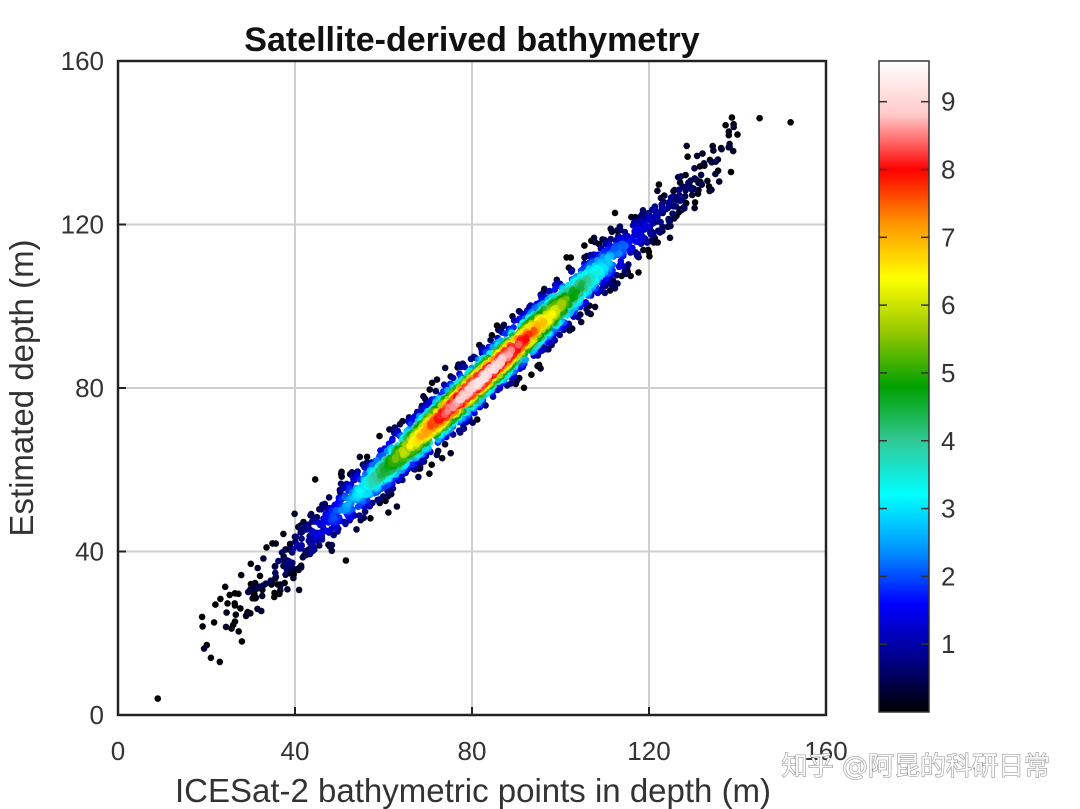  I want to click on watermark: 知乎 @阿昆的科研日常, so click(916, 767).